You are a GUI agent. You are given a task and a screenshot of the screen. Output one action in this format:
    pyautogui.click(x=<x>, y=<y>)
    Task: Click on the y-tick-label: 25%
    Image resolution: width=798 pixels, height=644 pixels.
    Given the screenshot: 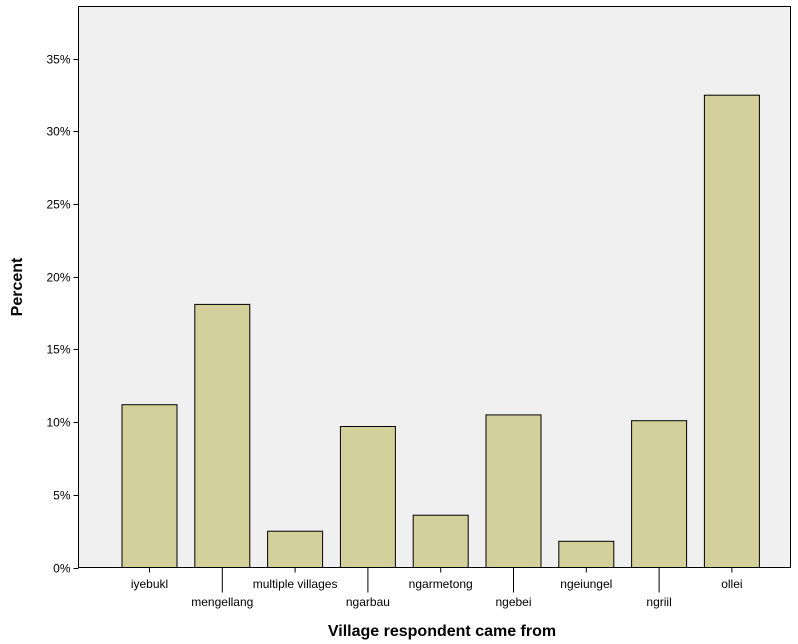 What is the action you would take?
    pyautogui.click(x=58, y=205)
    